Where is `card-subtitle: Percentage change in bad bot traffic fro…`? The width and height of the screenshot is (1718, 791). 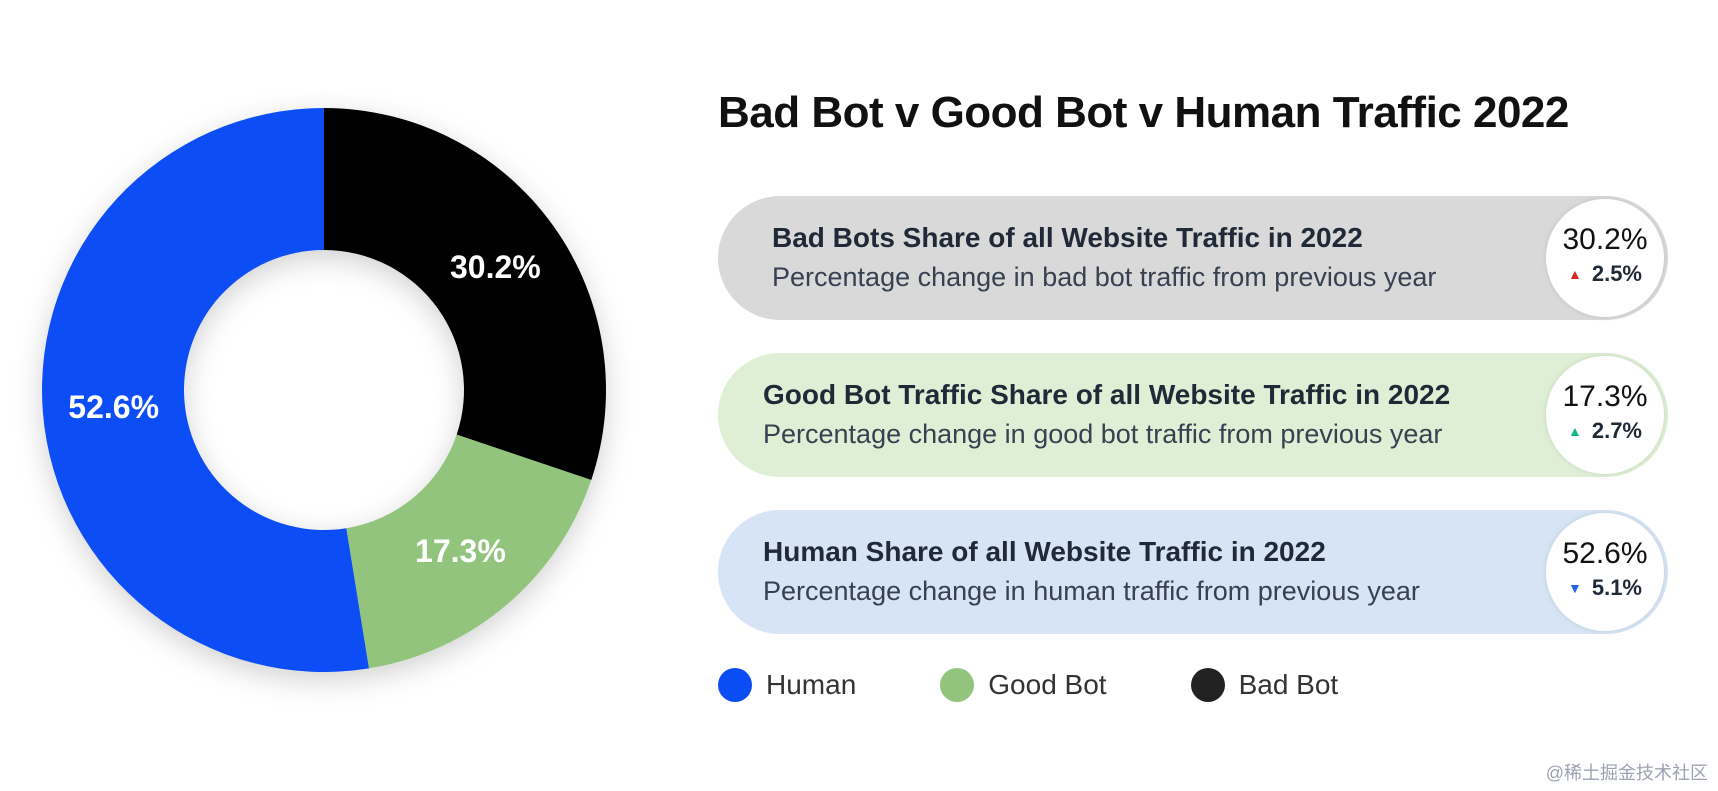
card-subtitle: Percentage change in bad bot traffic fro… is located at coordinates (1104, 277).